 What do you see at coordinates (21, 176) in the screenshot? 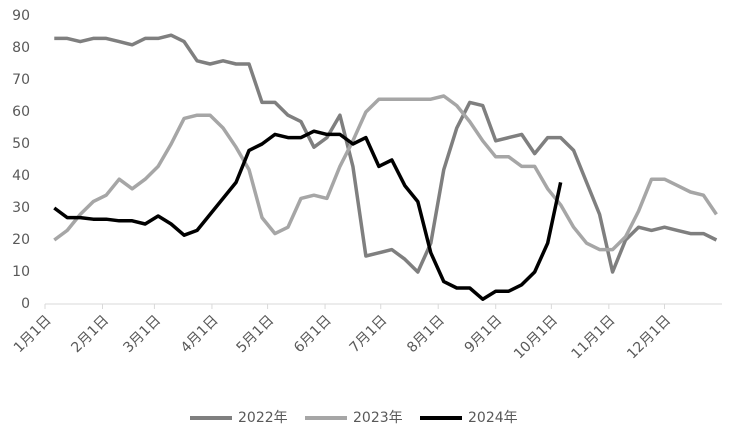
I see `y-tick-label: 40` at bounding box center [21, 176].